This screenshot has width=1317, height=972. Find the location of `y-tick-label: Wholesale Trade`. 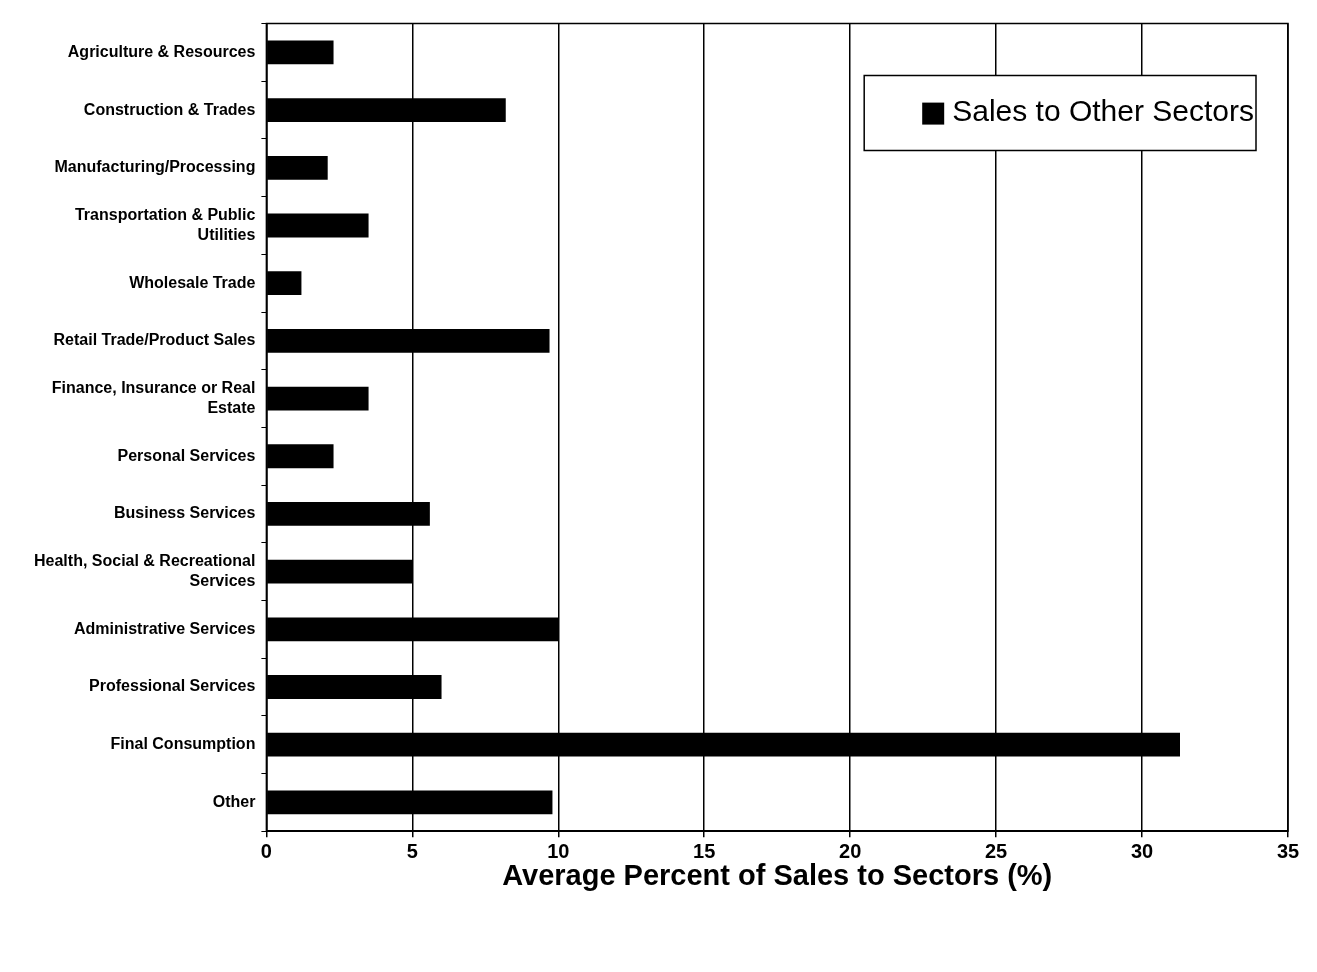

y-tick-label: Wholesale Trade is located at coordinates (192, 282).